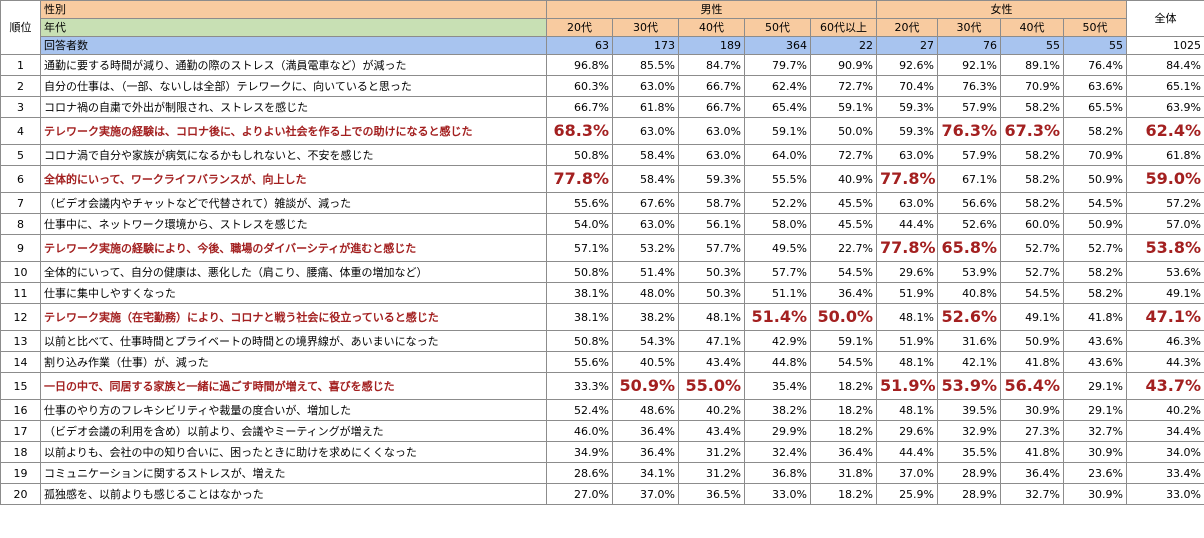 The height and width of the screenshot is (538, 1204). Describe the element at coordinates (579, 131) in the screenshot. I see `value-cell: 68.3%` at that location.